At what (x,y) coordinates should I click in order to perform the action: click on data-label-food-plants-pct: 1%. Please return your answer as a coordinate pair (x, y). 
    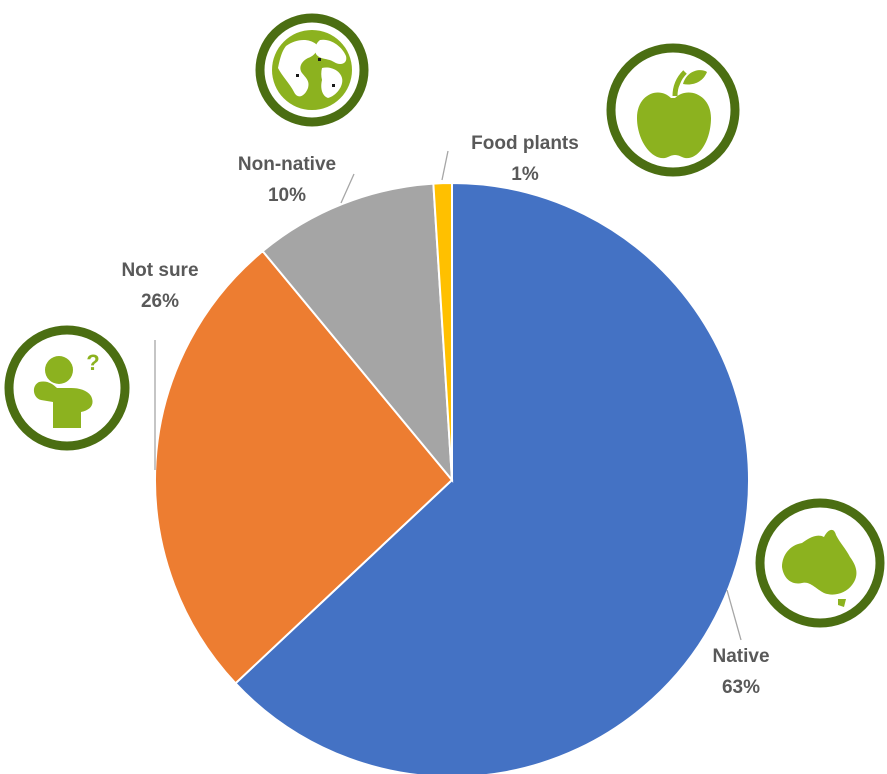
    Looking at the image, I should click on (525, 174).